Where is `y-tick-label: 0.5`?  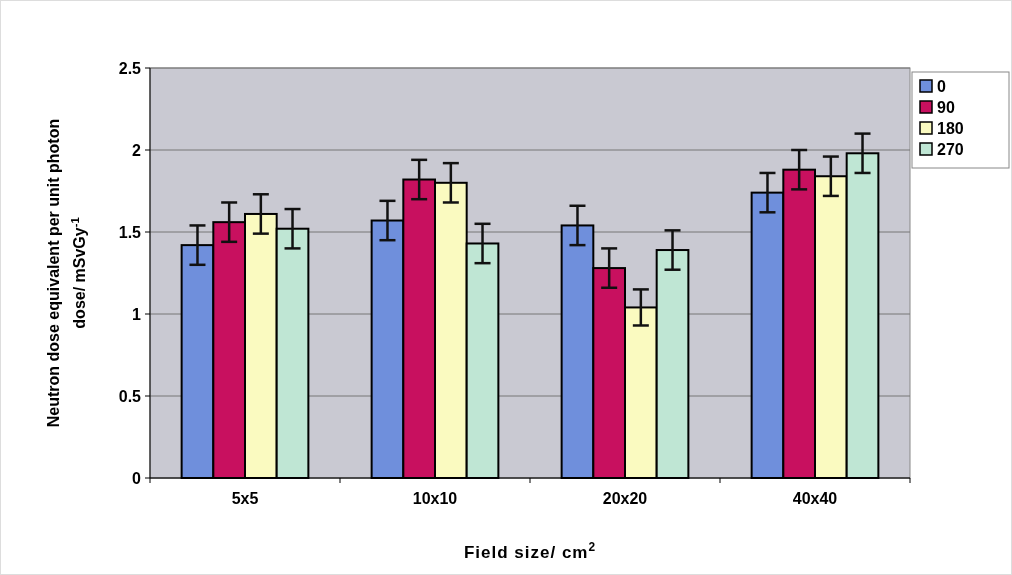 y-tick-label: 0.5 is located at coordinates (130, 396).